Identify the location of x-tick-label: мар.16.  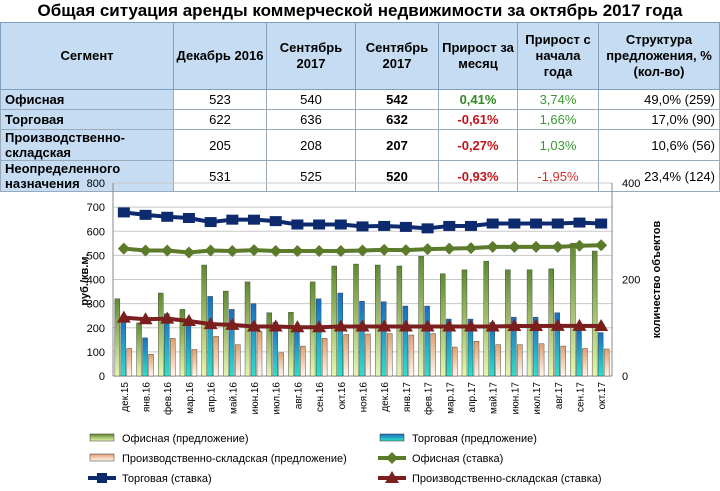
(190, 398).